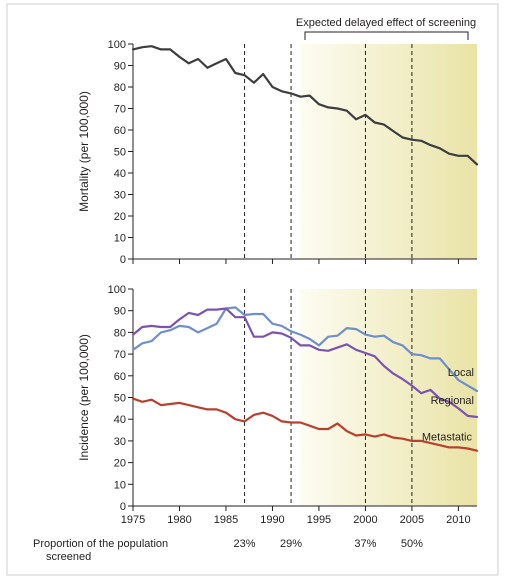  What do you see at coordinates (120, 110) in the screenshot?
I see `mortality-y-tick-label-70: 70` at bounding box center [120, 110].